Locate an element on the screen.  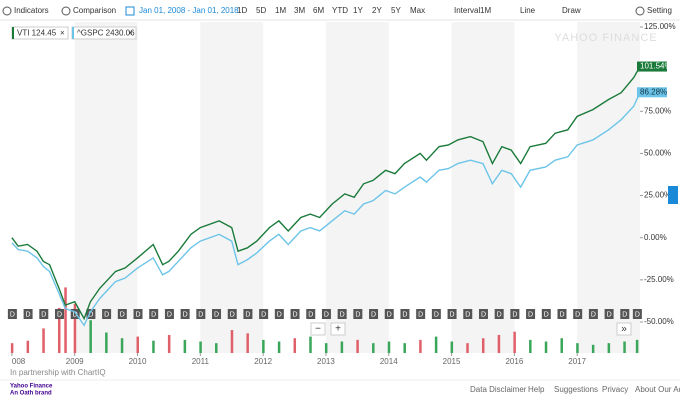
period-button: 3M is located at coordinates (299, 10).